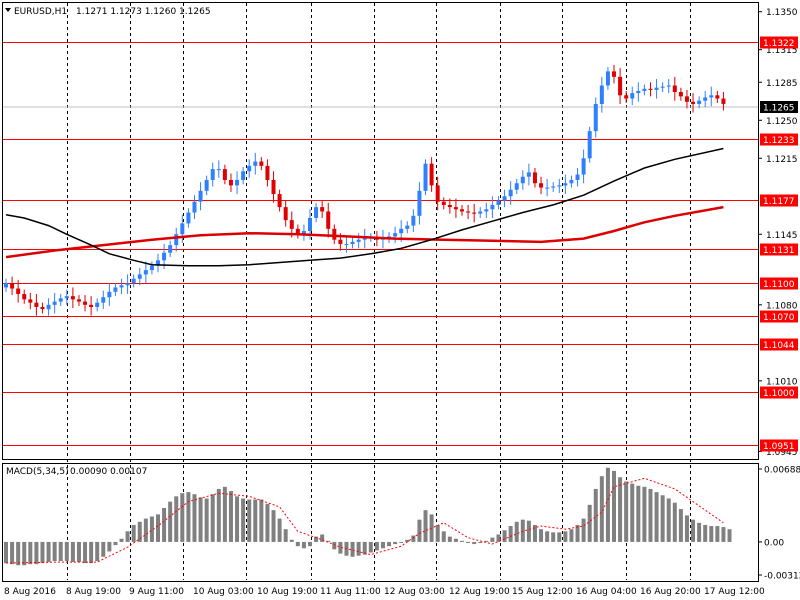 The width and height of the screenshot is (800, 600). What do you see at coordinates (782, 13) in the screenshot?
I see `price-tick-label-0: 1.1350` at bounding box center [782, 13].